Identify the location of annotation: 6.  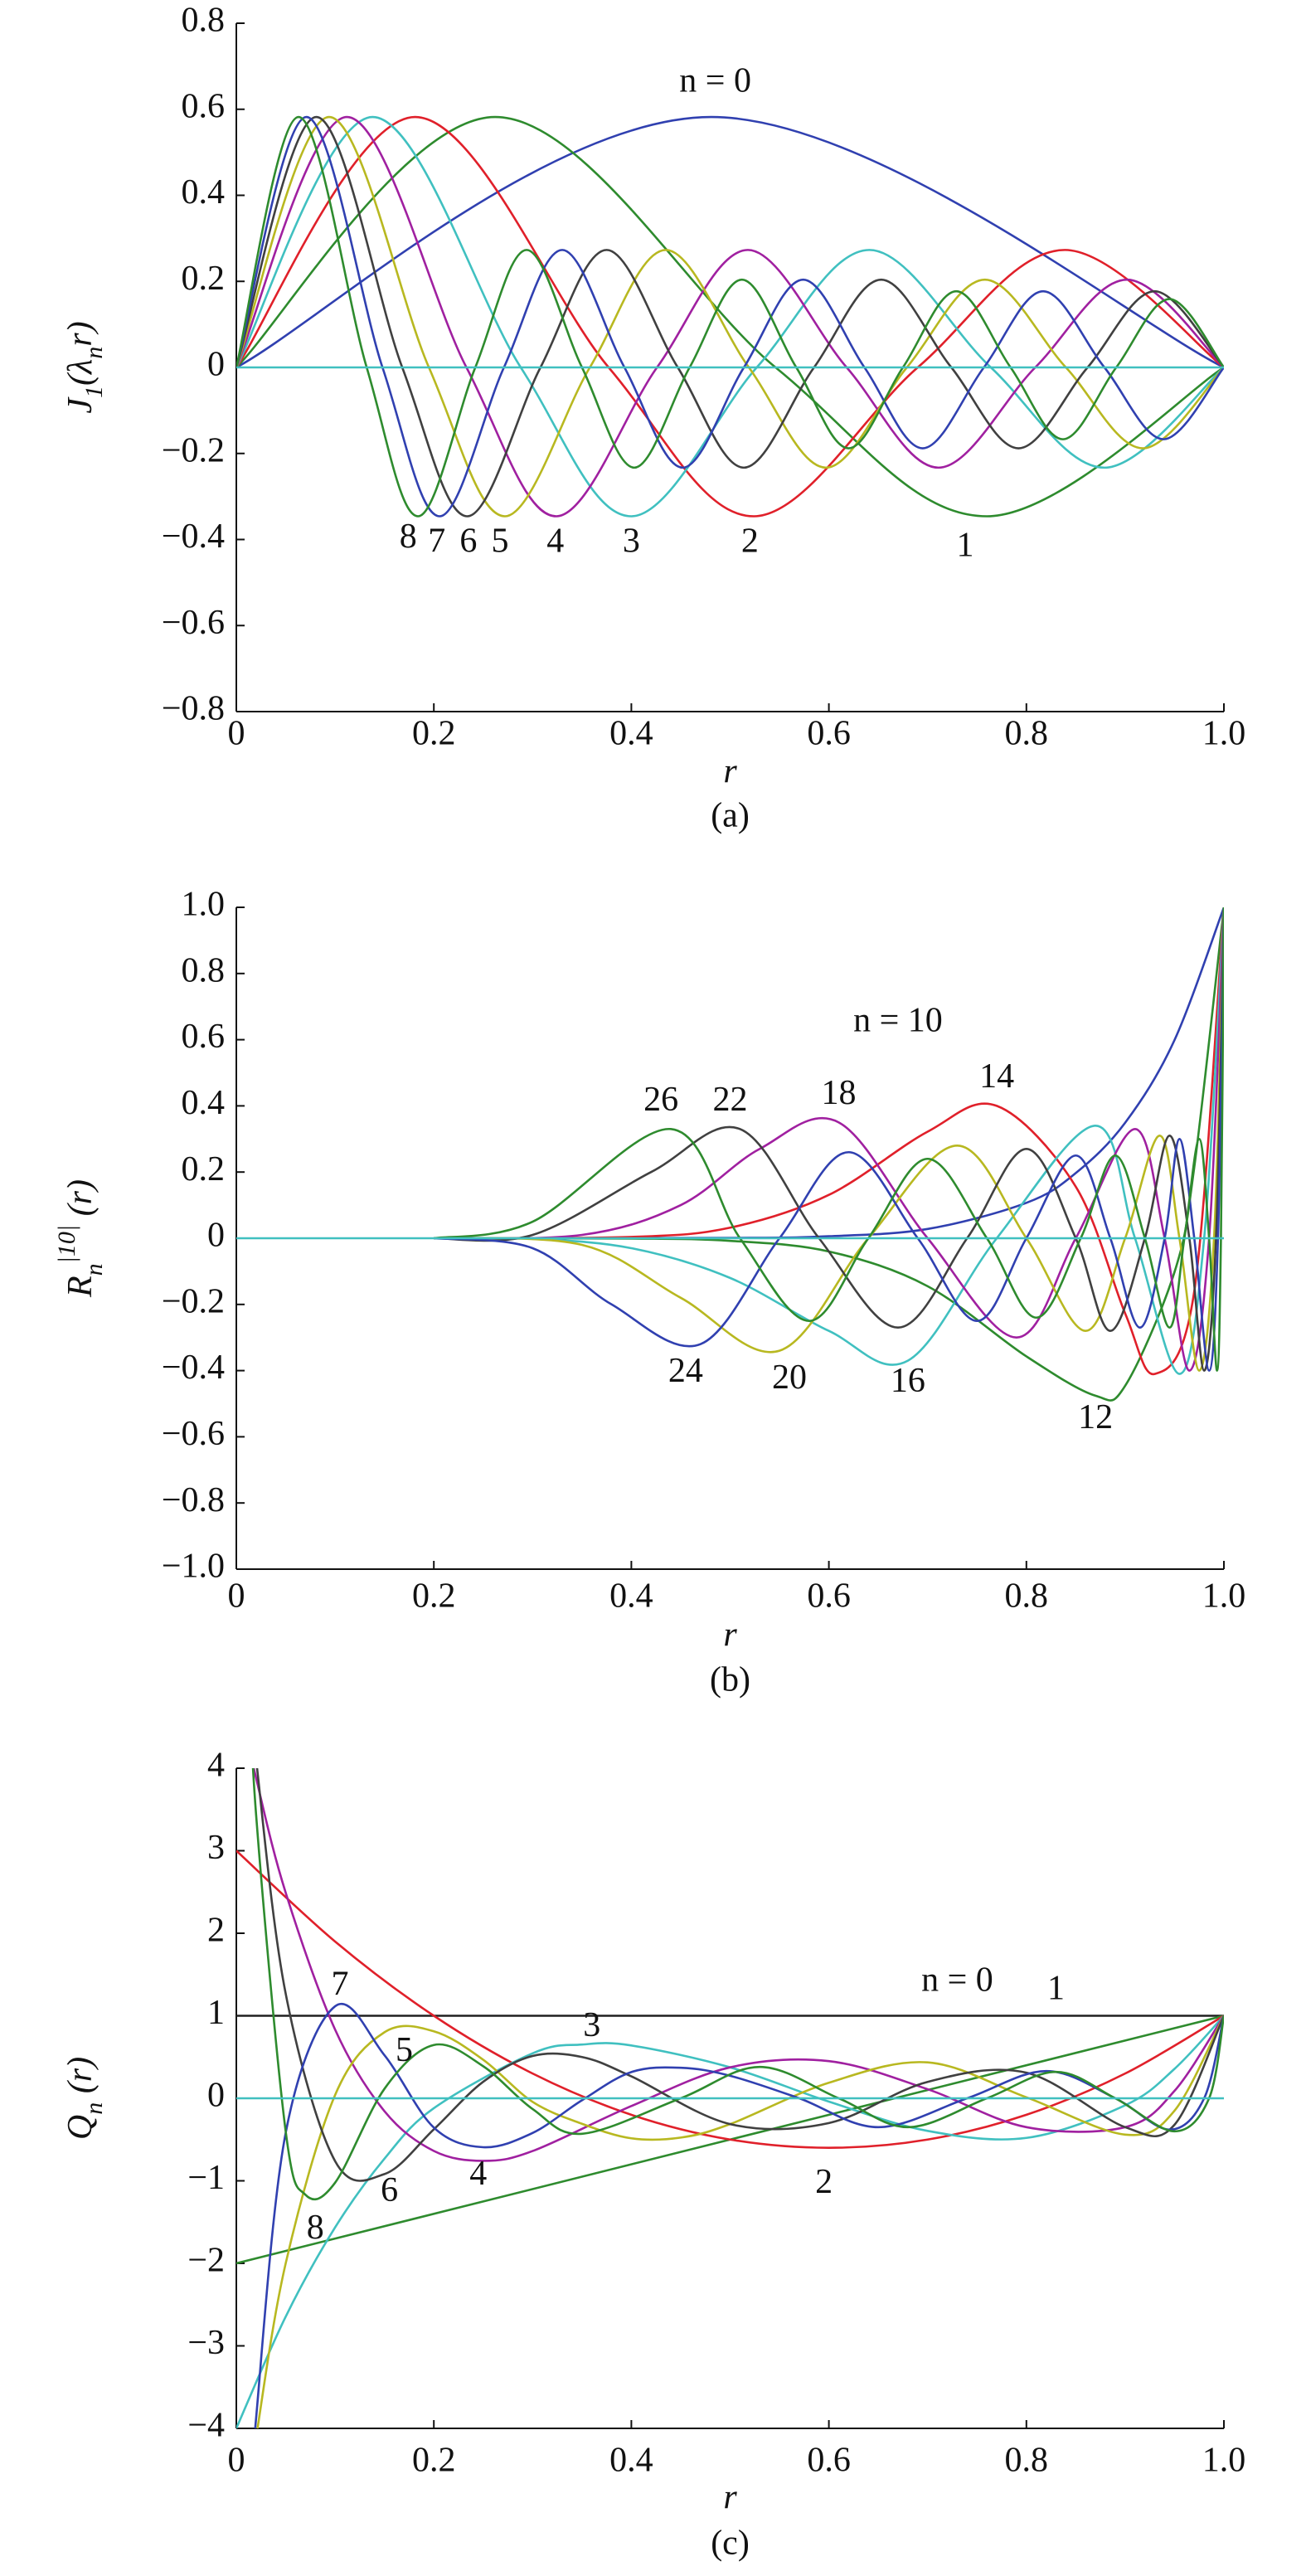
(468, 541).